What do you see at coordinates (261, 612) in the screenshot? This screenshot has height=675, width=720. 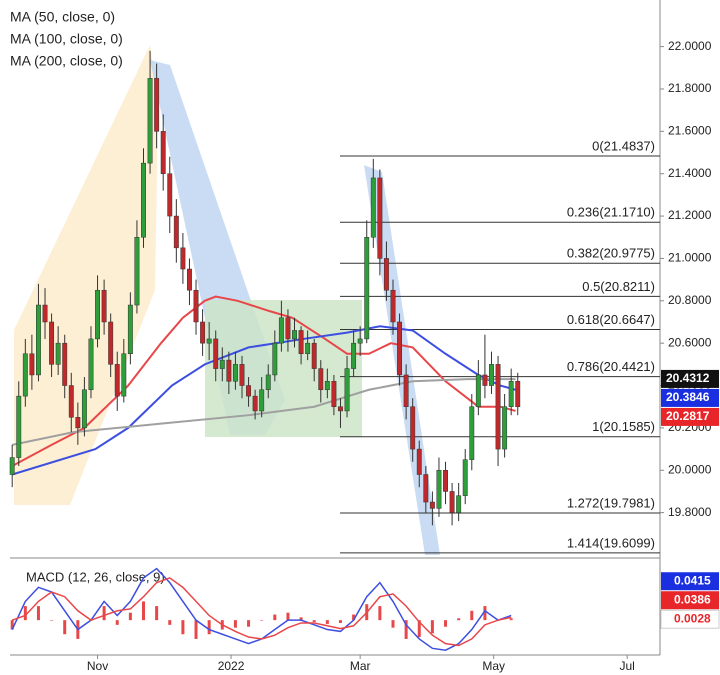 I see `macd-line` at bounding box center [261, 612].